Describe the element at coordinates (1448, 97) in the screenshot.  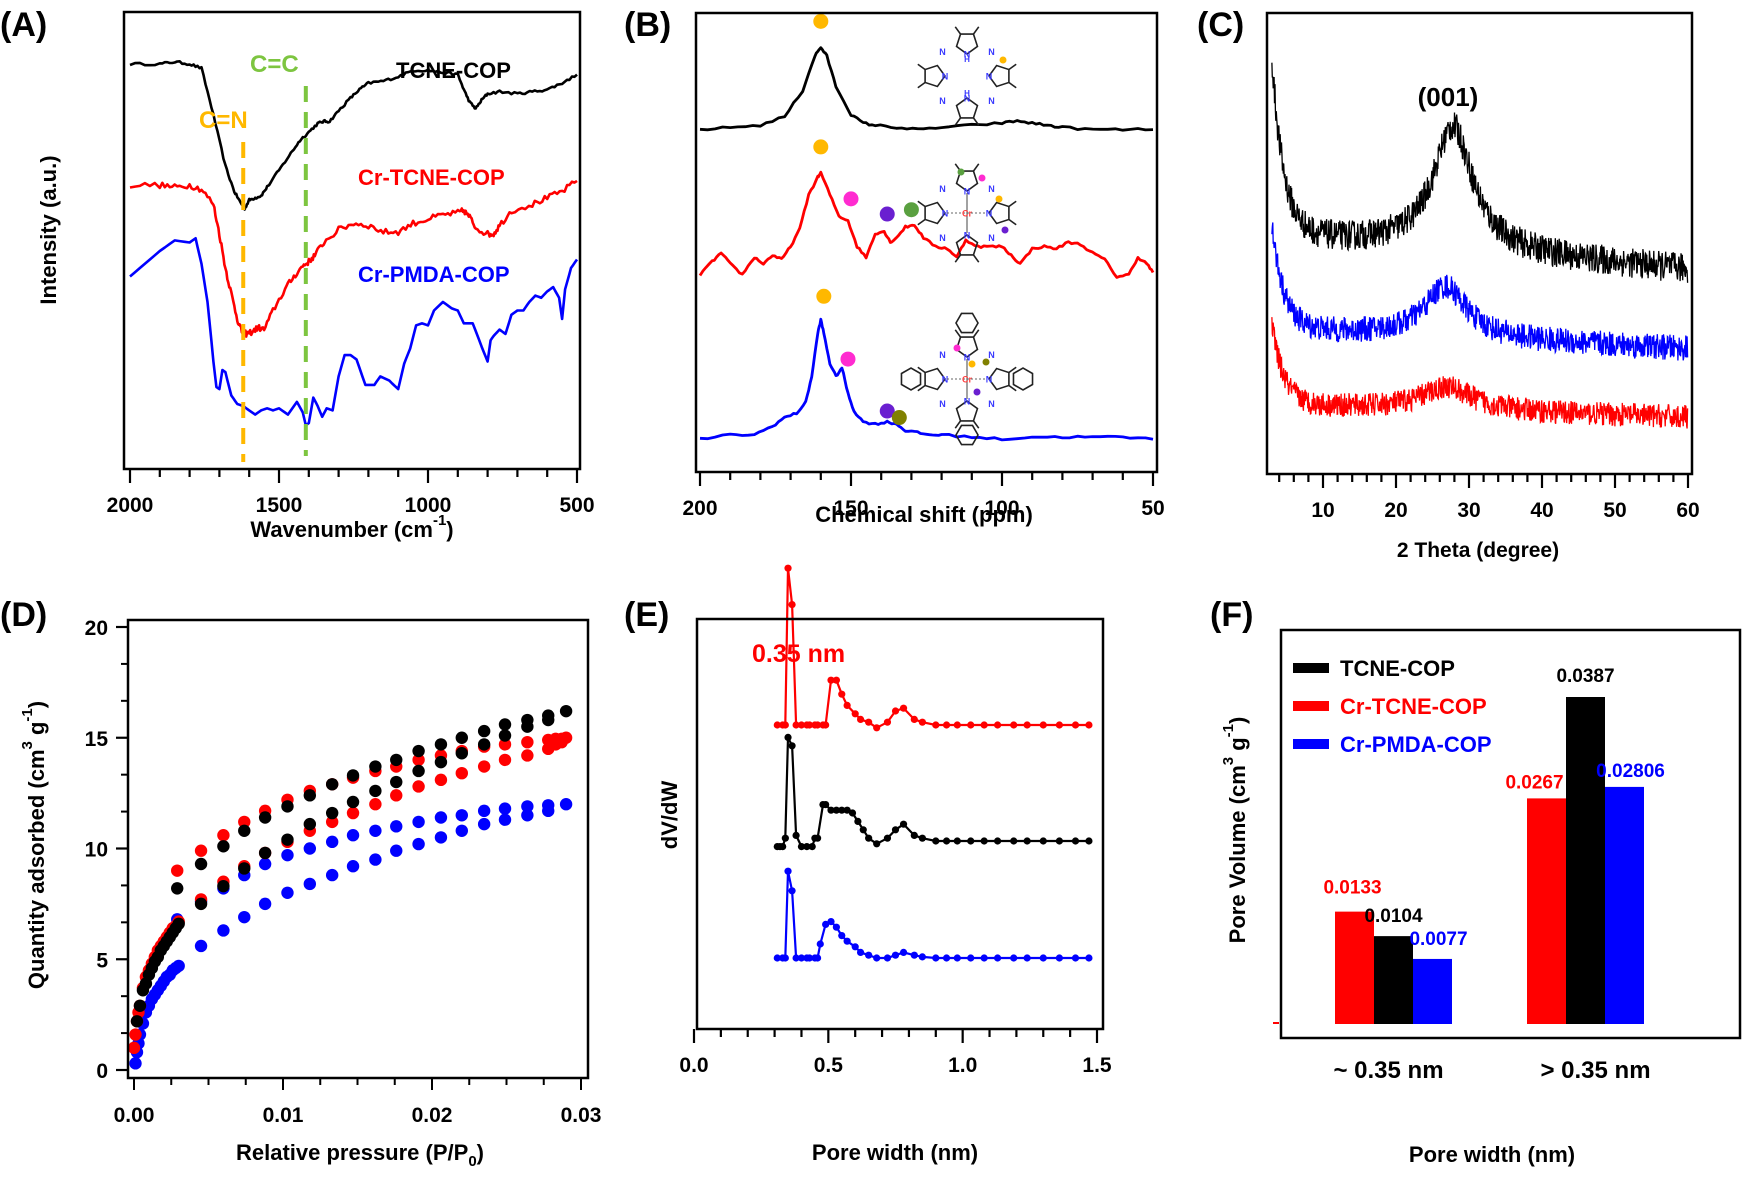
I see `panel-c-annotation-001: (001)` at that location.